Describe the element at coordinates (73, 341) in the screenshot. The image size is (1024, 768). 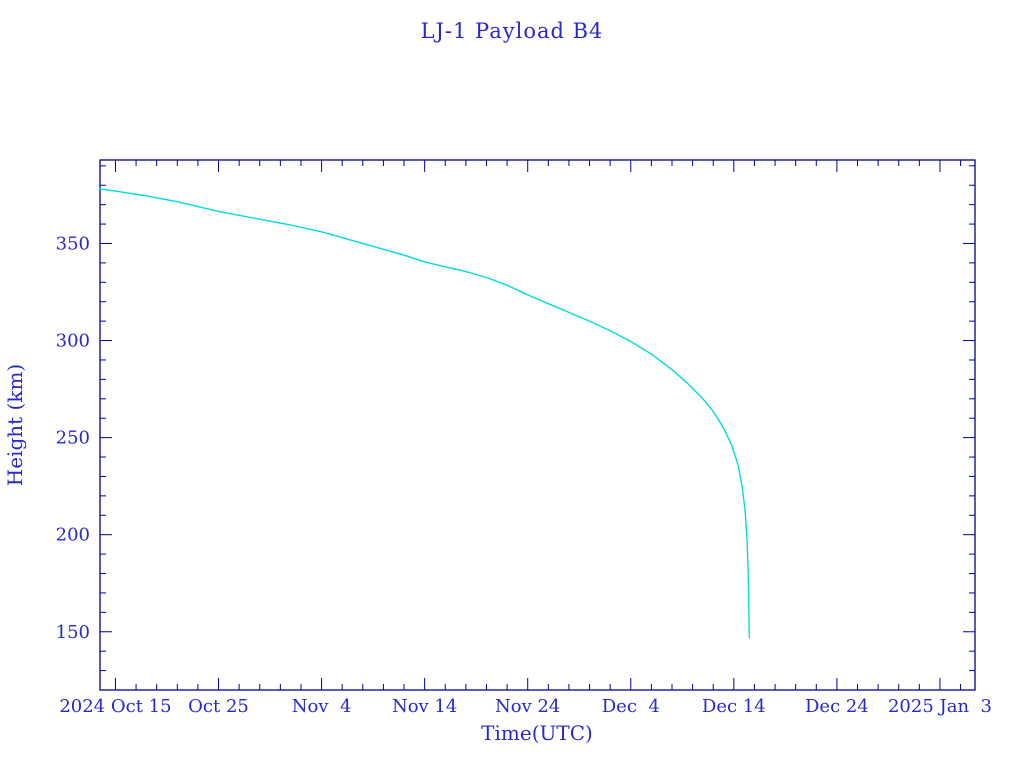
I see `y-tick-label: 300` at that location.